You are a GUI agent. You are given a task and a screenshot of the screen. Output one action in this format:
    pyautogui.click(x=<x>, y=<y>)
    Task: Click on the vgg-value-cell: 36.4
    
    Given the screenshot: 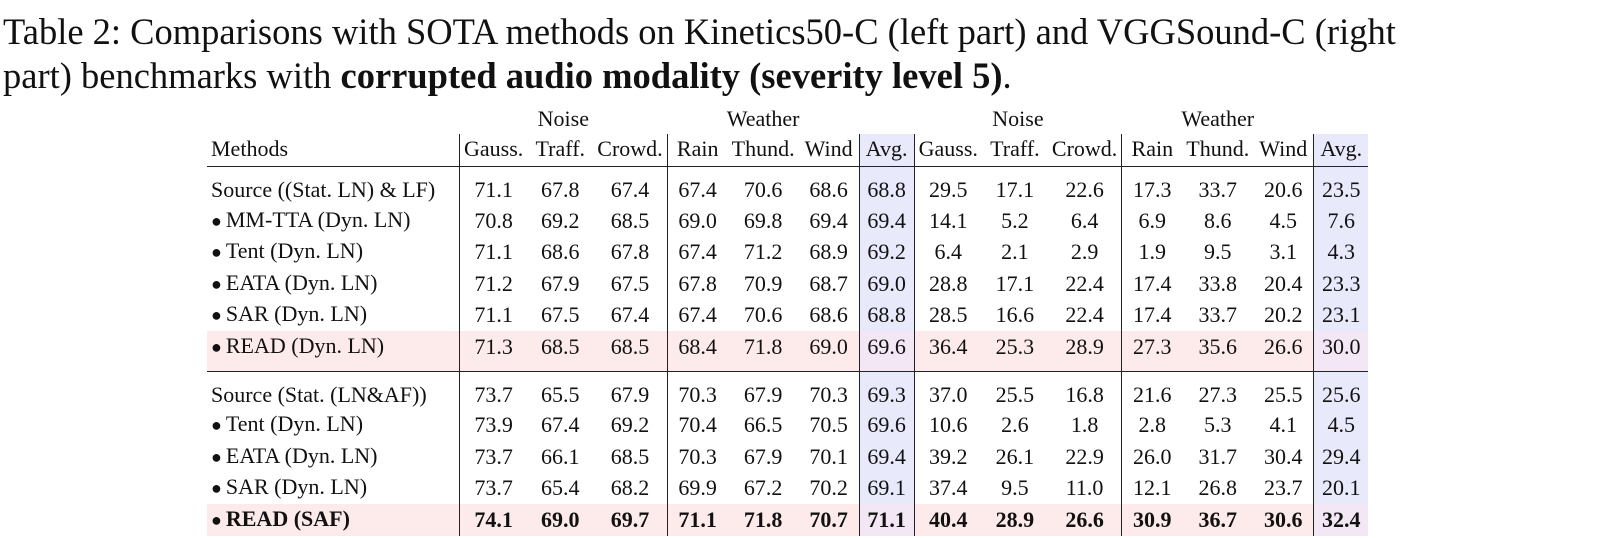 What is the action you would take?
    pyautogui.click(x=947, y=351)
    